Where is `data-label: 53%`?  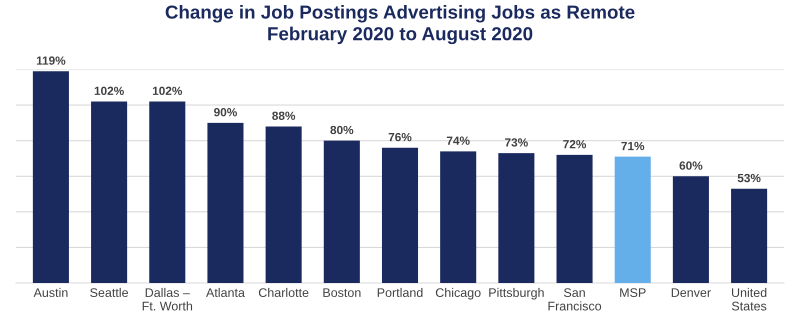 data-label: 53% is located at coordinates (749, 178).